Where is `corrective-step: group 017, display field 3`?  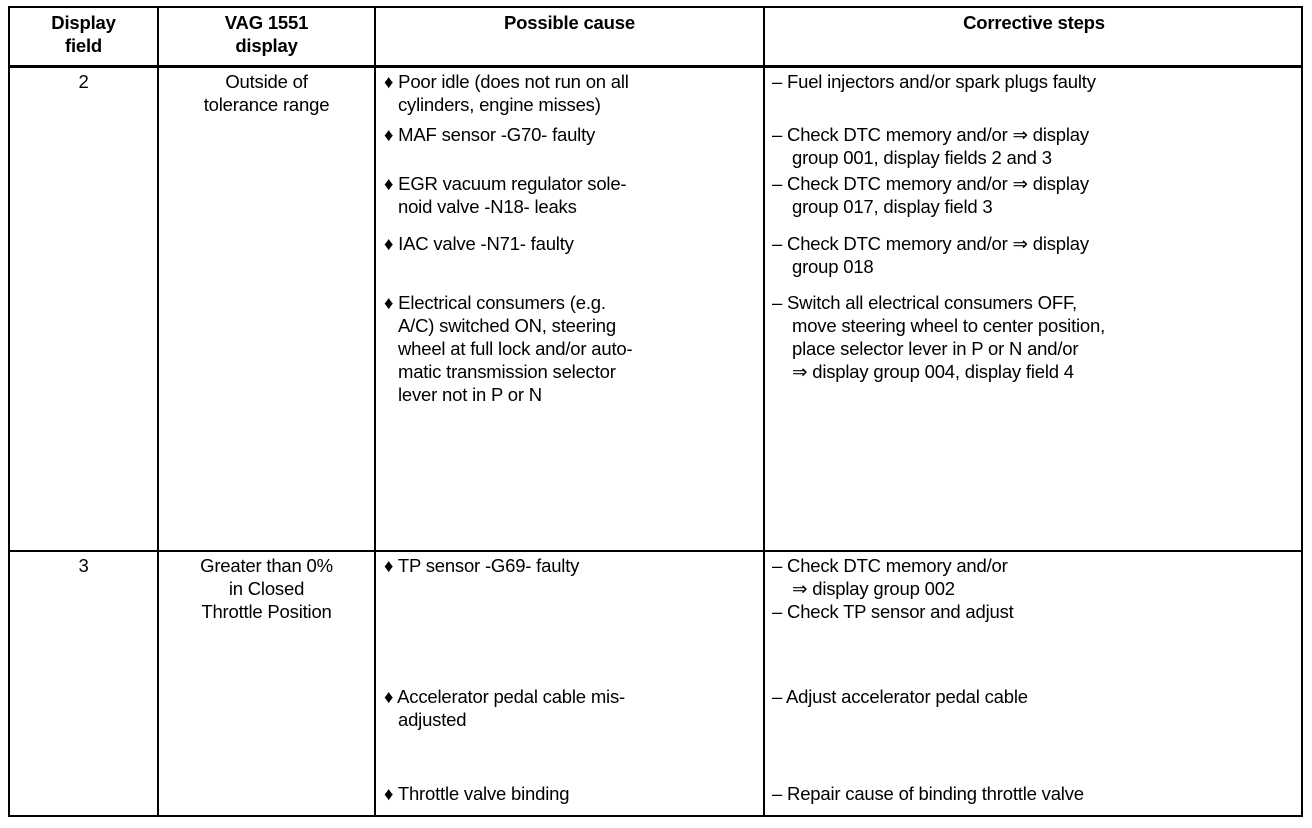
corrective-step: group 017, display field 3 is located at coordinates (892, 206).